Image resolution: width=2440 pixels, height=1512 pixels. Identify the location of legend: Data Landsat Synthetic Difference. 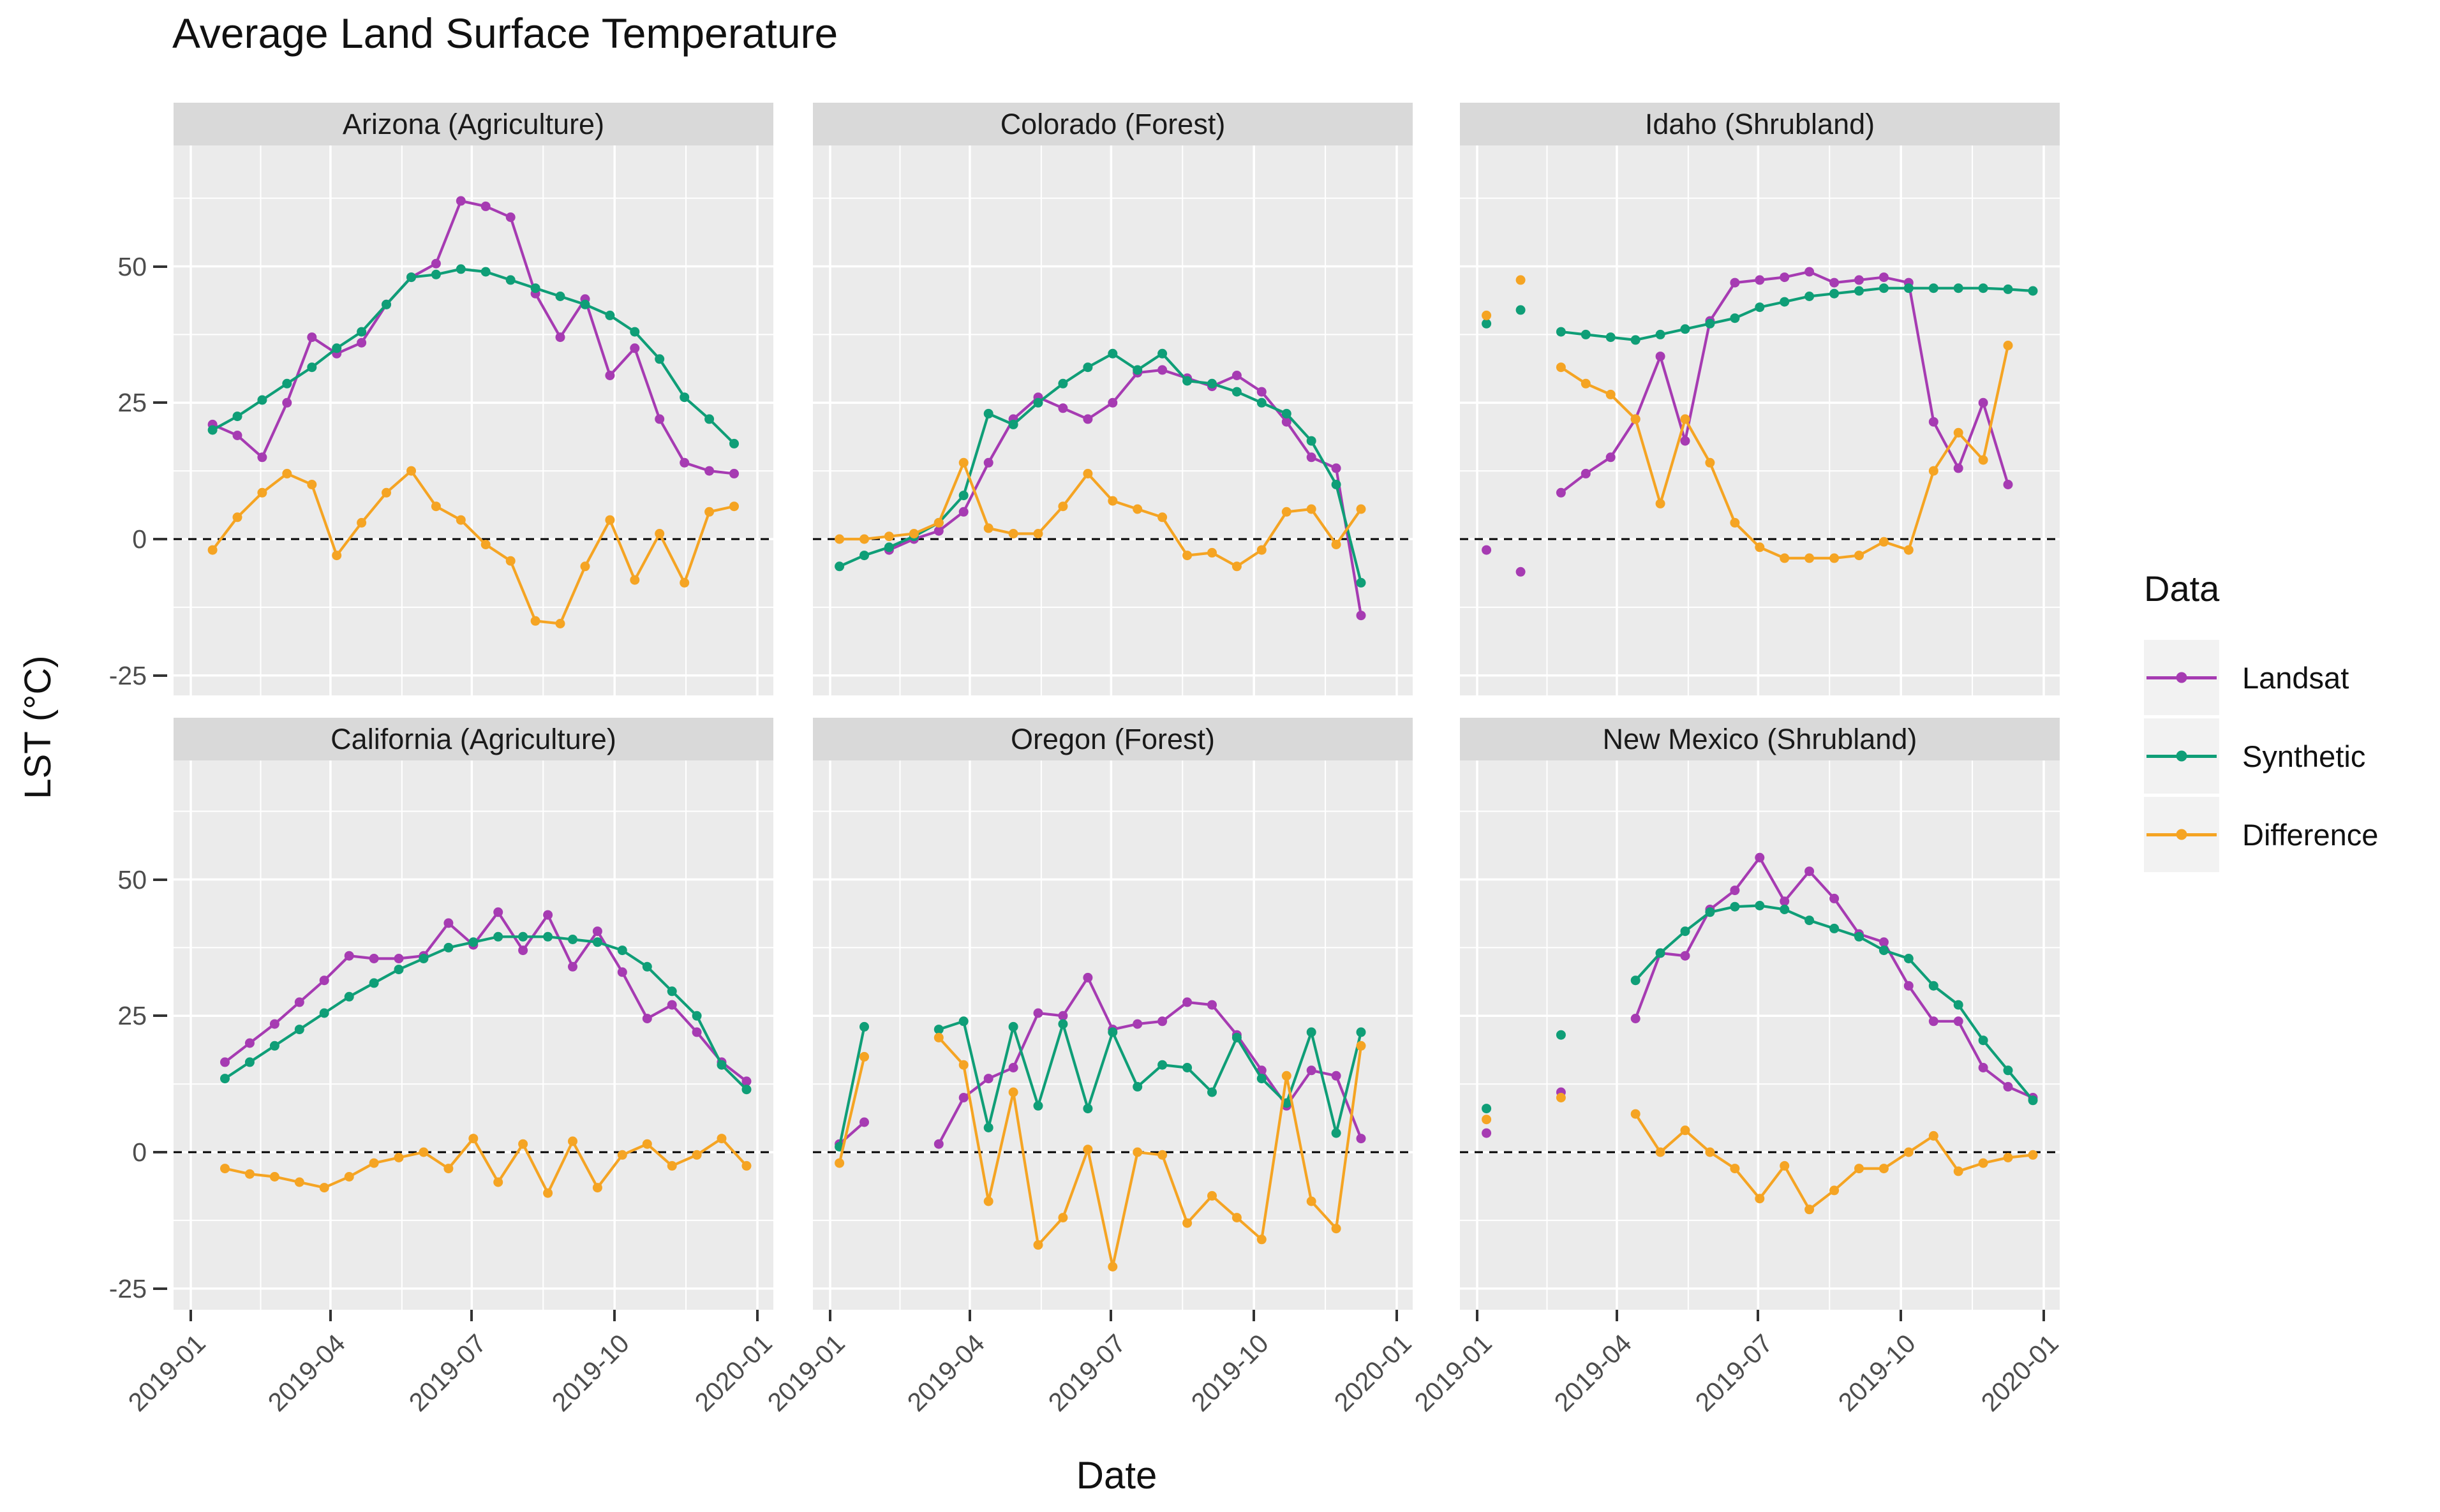
(2261, 721).